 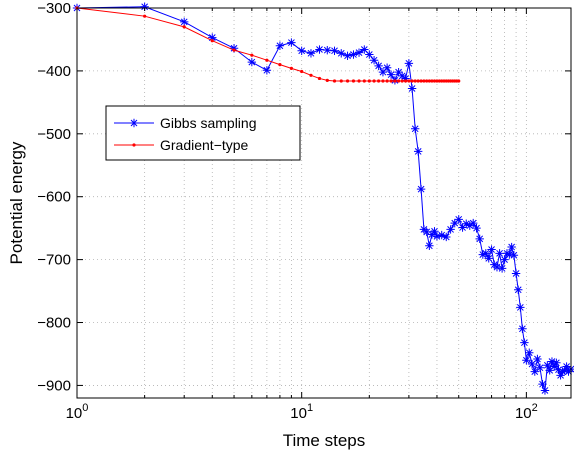 I want to click on y-axis-label: Potential energy, so click(x=16, y=202).